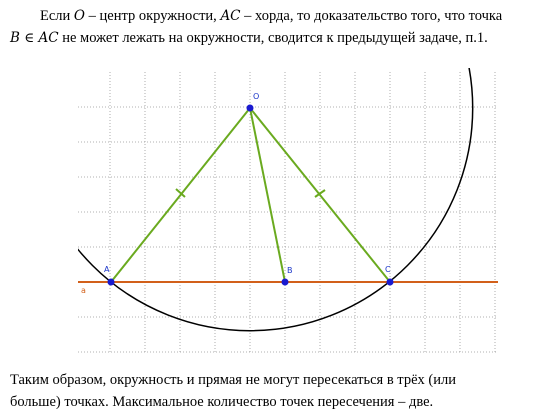 This screenshot has width=550, height=418. What do you see at coordinates (34, 38) in the screenshot?
I see `math: B ∈ AC` at bounding box center [34, 38].